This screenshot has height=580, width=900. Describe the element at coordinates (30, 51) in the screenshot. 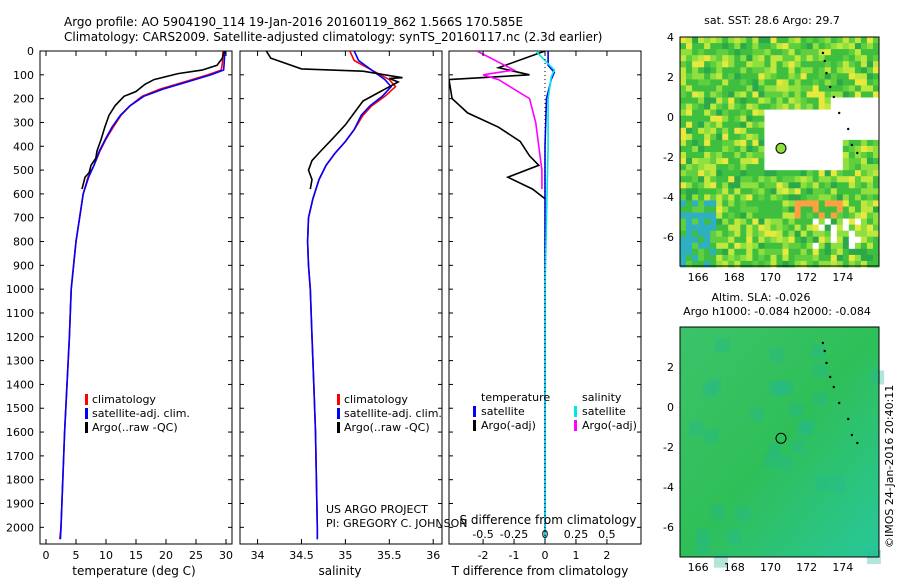

I see `y-tick-label: 0` at that location.